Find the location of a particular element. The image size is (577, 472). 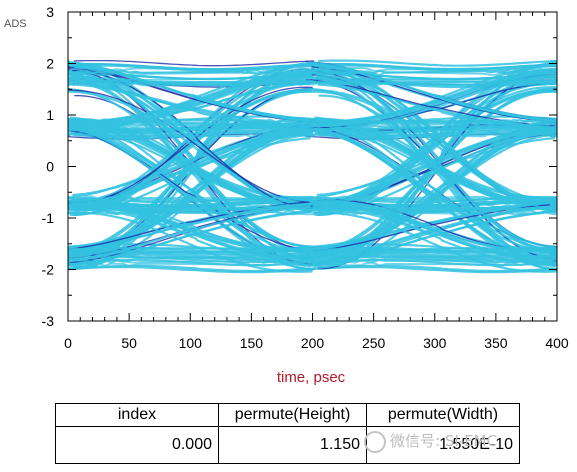

x-tick-label: 350 is located at coordinates (496, 343).